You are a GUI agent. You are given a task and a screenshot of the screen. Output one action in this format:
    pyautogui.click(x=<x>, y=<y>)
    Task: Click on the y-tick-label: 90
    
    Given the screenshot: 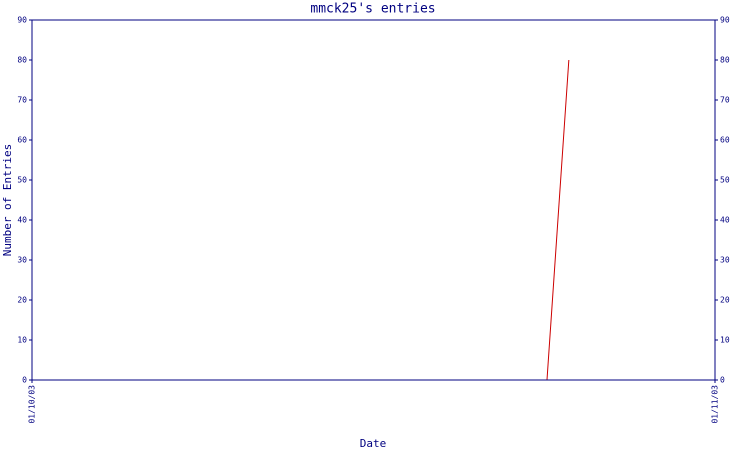 What is the action you would take?
    pyautogui.click(x=22, y=20)
    